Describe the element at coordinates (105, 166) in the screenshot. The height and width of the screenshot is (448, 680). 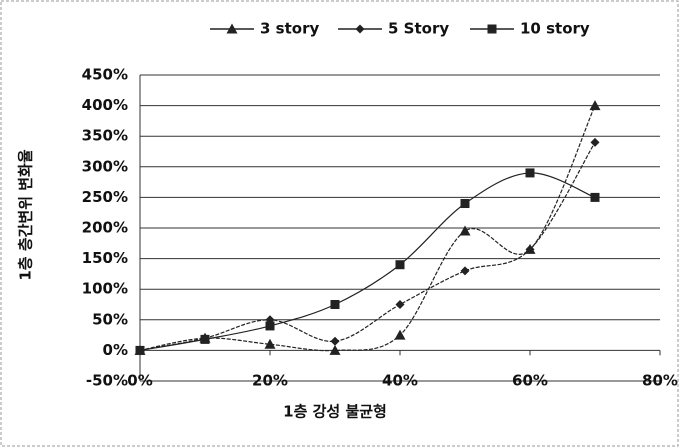
I see `y-tick-label: 300%` at that location.